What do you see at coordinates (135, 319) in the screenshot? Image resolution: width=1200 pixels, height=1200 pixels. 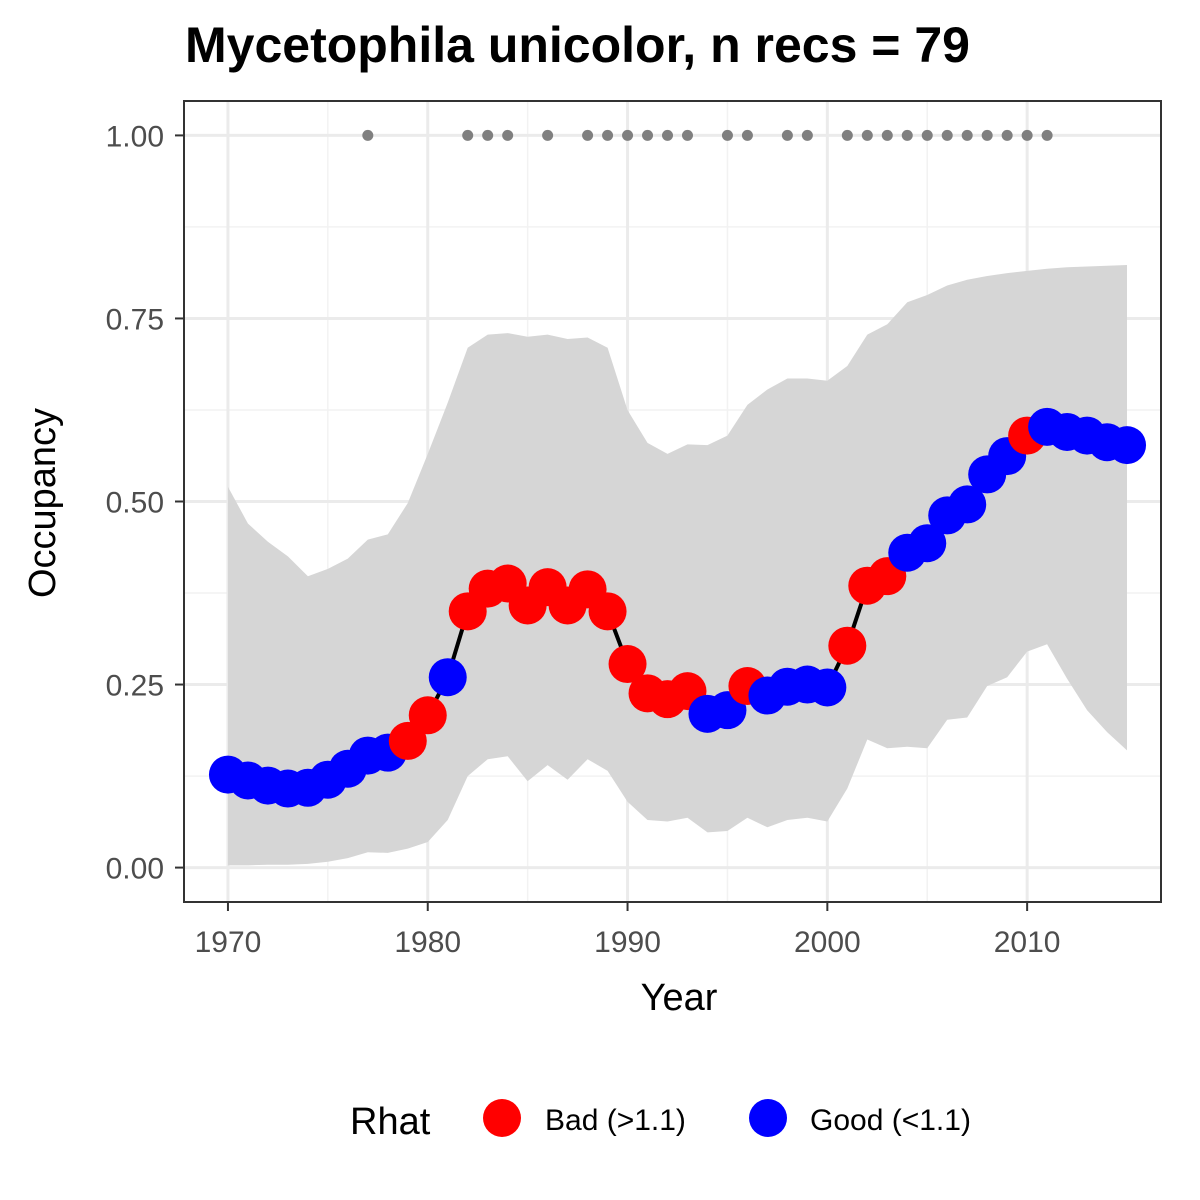 I see `y-tick-label: 0.75` at bounding box center [135, 319].